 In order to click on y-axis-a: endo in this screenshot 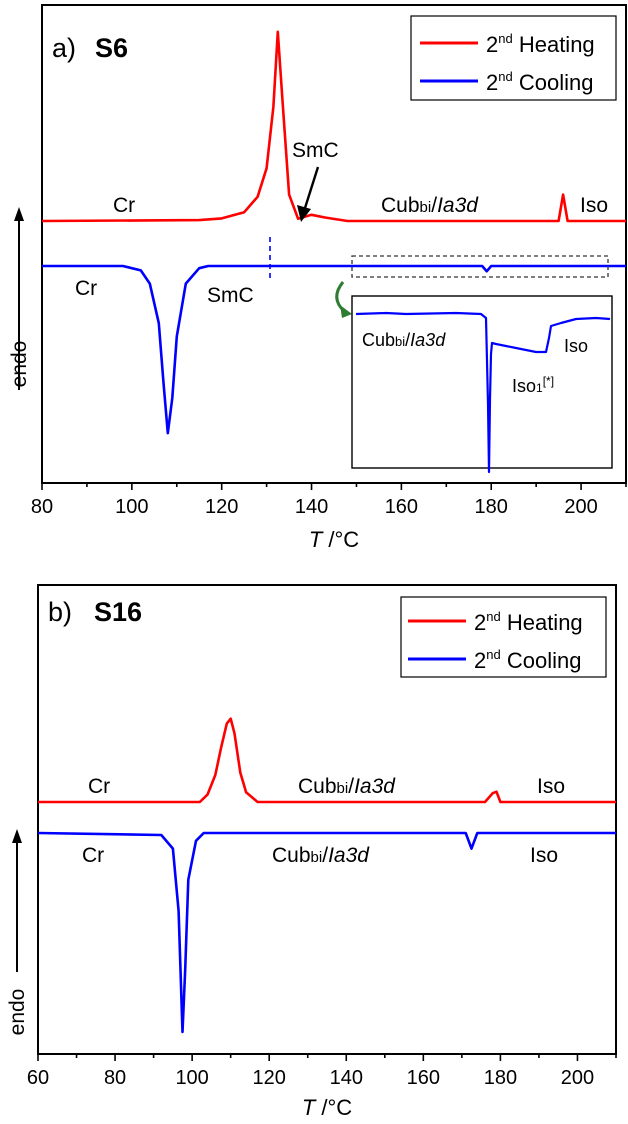, I will do `click(19, 298)`.